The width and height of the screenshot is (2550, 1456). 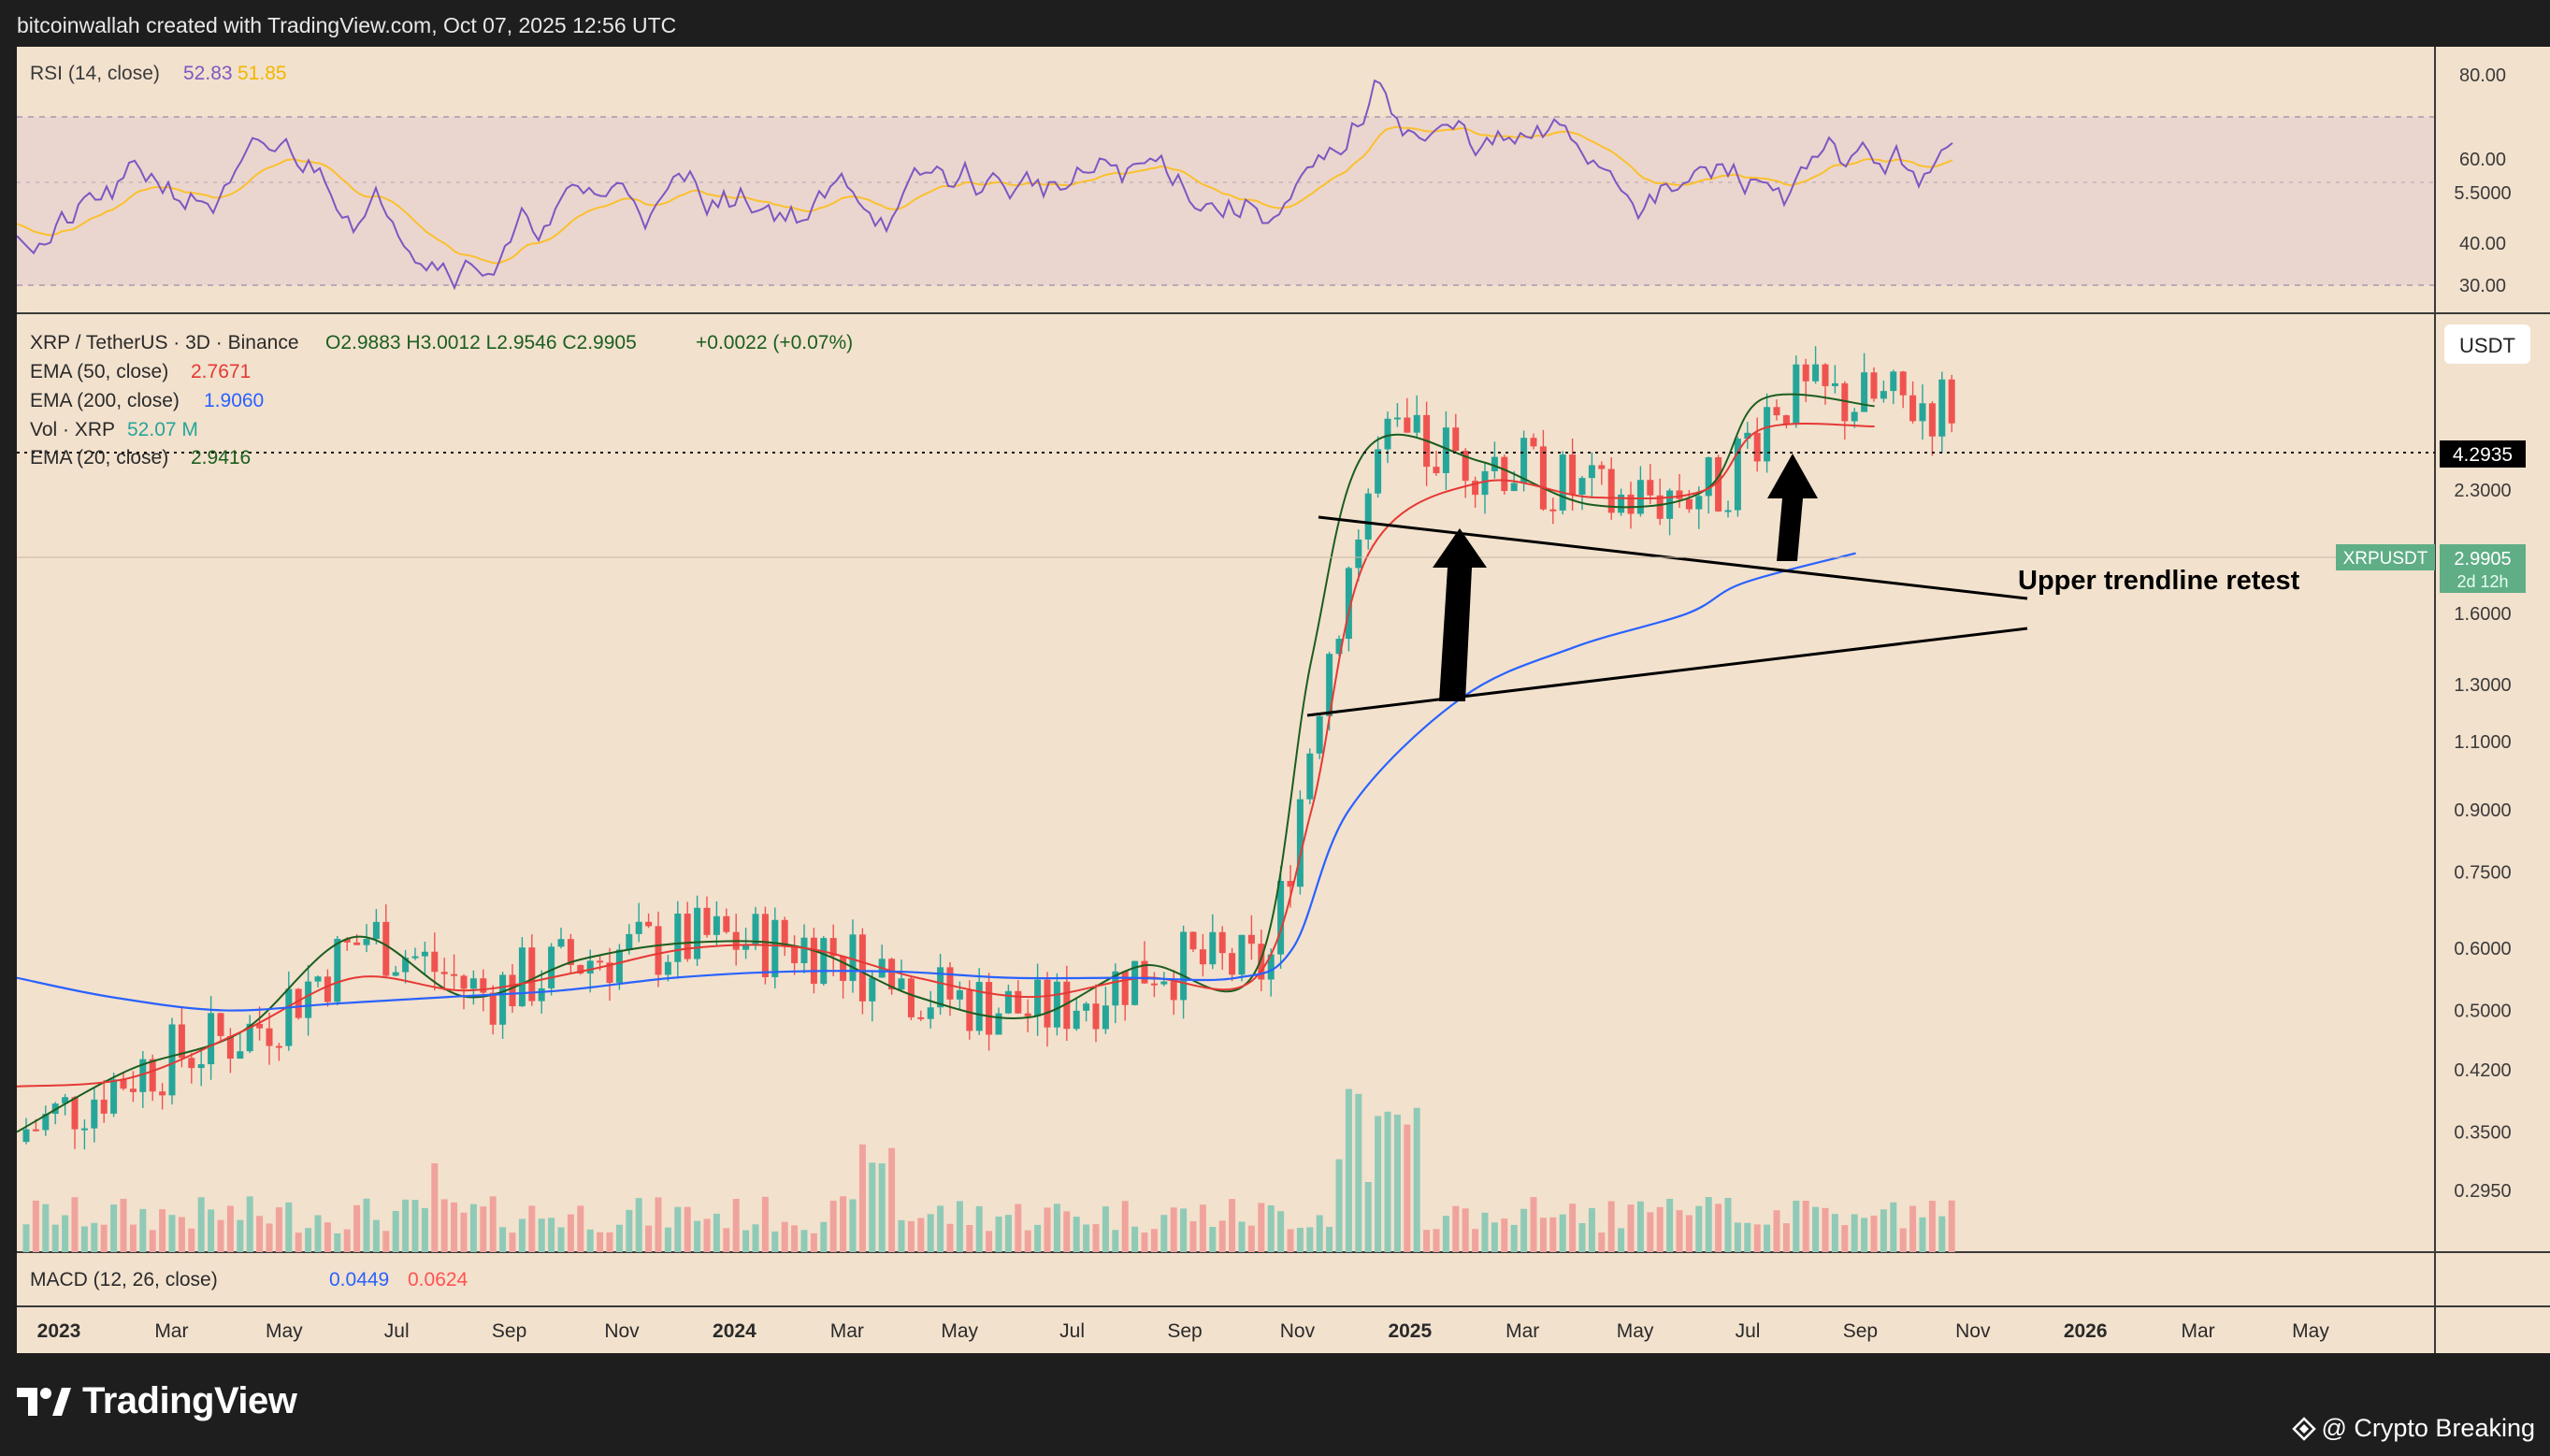 I want to click on currency-button: USDT, so click(x=2487, y=344).